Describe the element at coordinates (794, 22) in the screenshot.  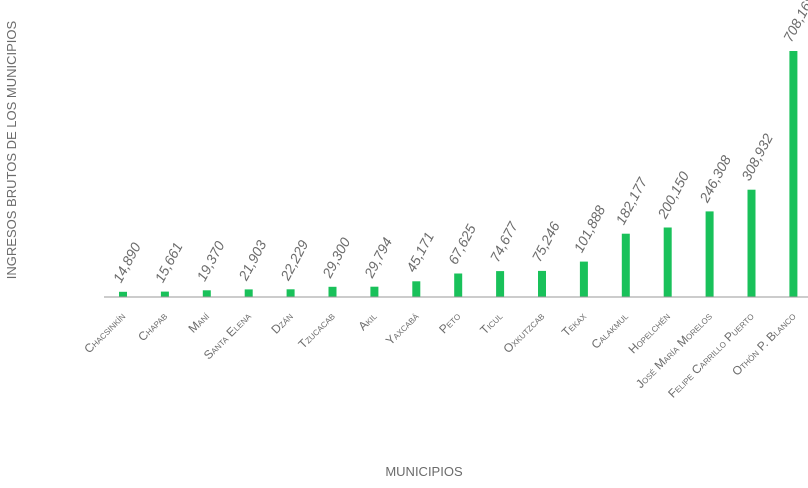
I see `value-label-16: 708,168` at that location.